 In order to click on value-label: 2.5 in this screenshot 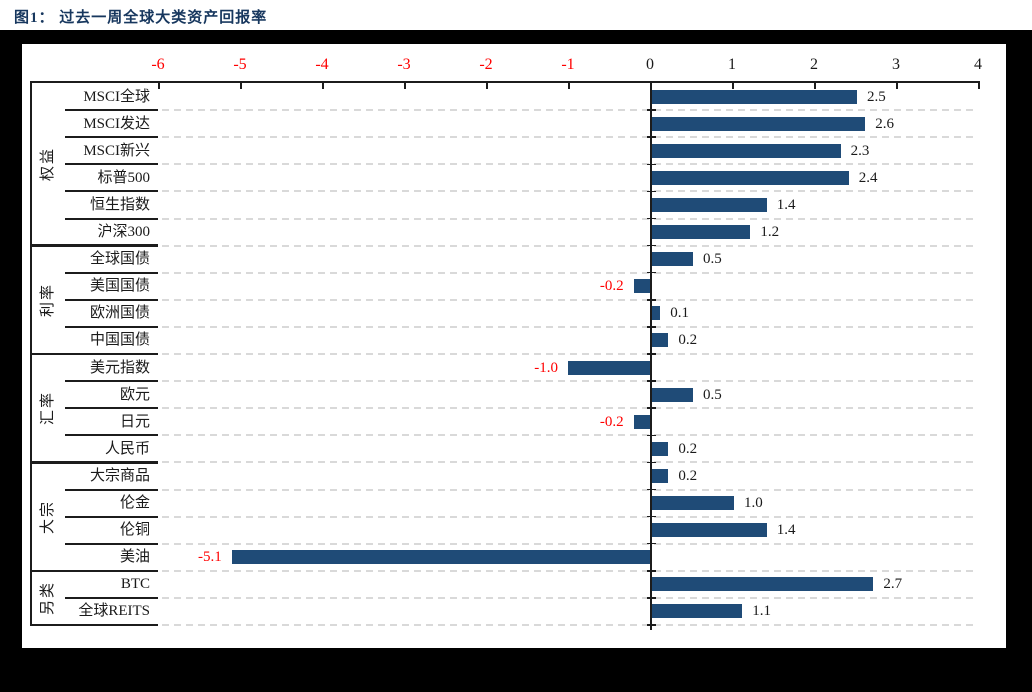, I will do `click(876, 96)`.